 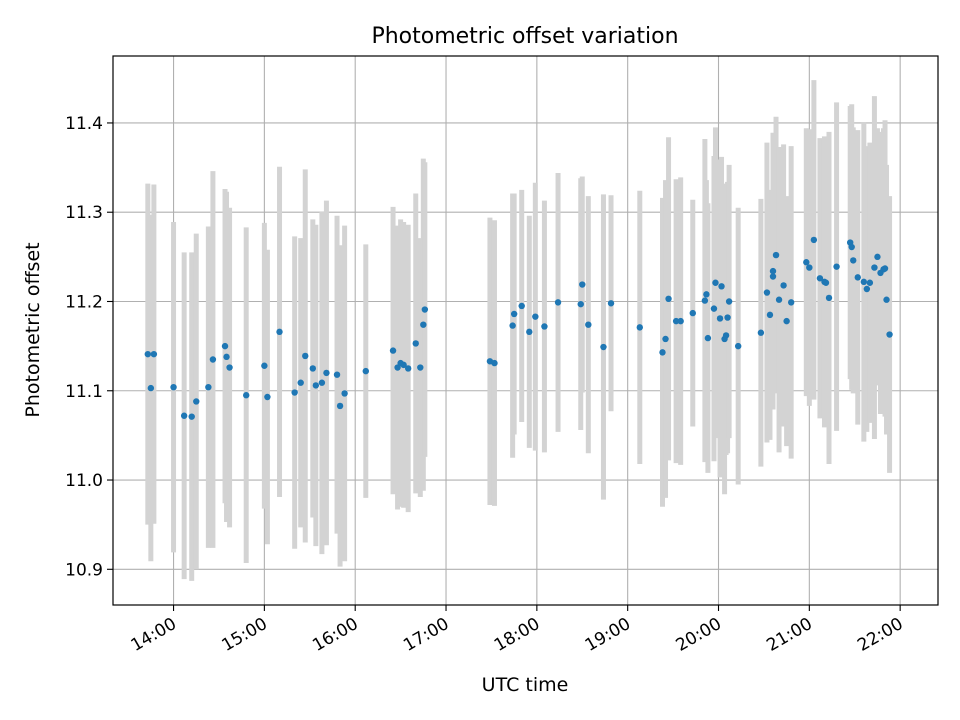 I want to click on y-tick-label: 11.0, so click(x=84, y=481).